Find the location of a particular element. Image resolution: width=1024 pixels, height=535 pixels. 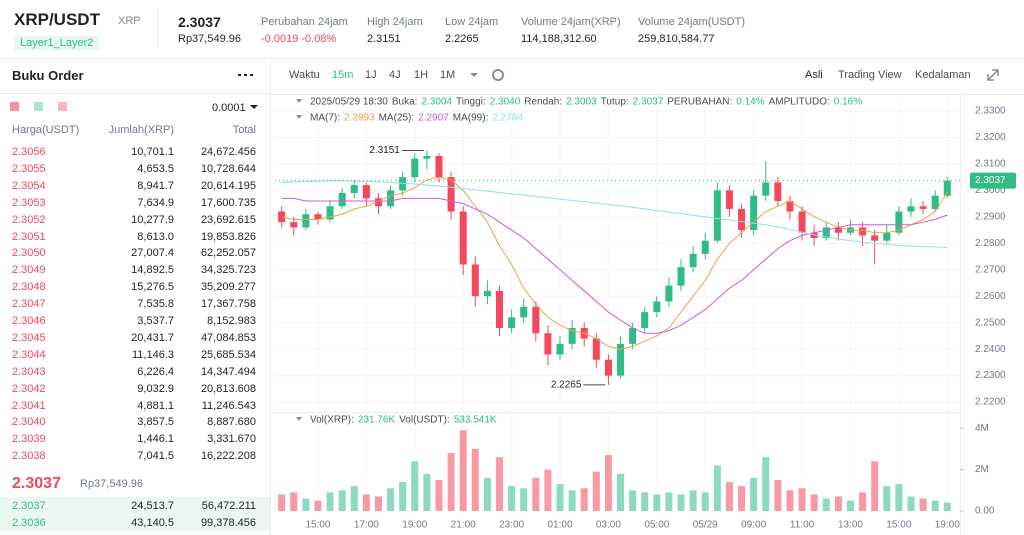

dropdown-icon is located at coordinates (474, 75).